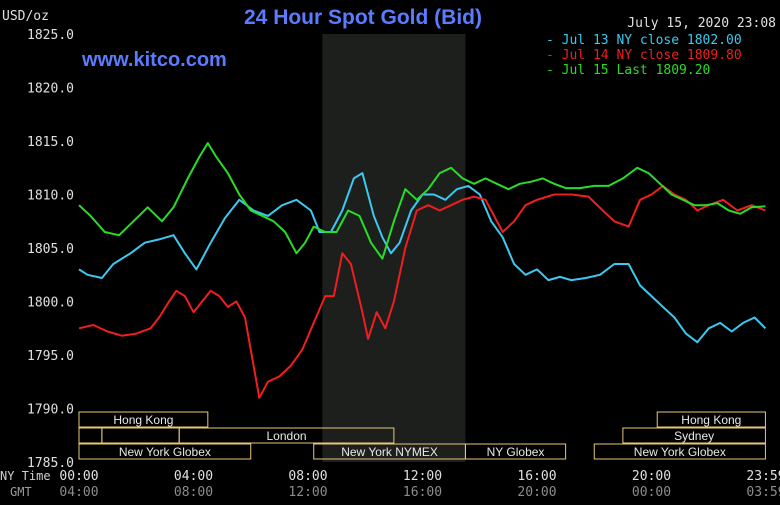 This screenshot has height=505, width=780. What do you see at coordinates (154, 60) in the screenshot?
I see `website-watermark: www.kitco.com` at bounding box center [154, 60].